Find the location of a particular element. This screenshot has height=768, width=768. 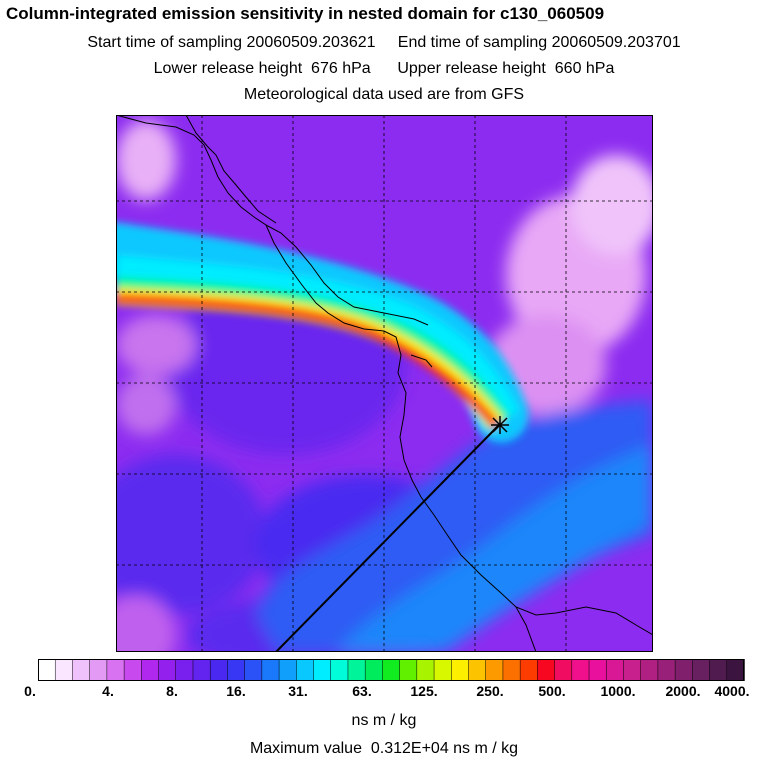

colorbar-frame is located at coordinates (391, 670).